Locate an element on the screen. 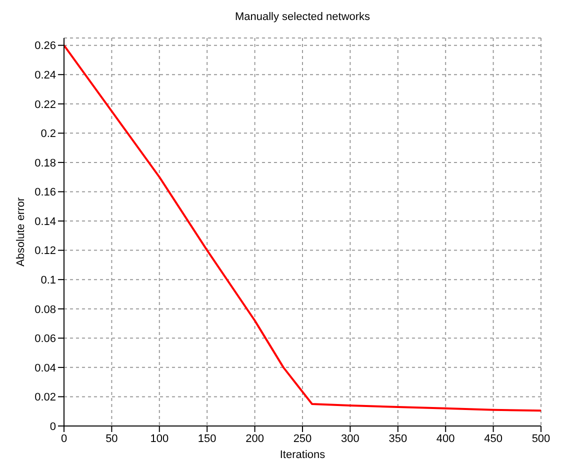 The image size is (565, 470). x-tick-label: 400 is located at coordinates (445, 438).